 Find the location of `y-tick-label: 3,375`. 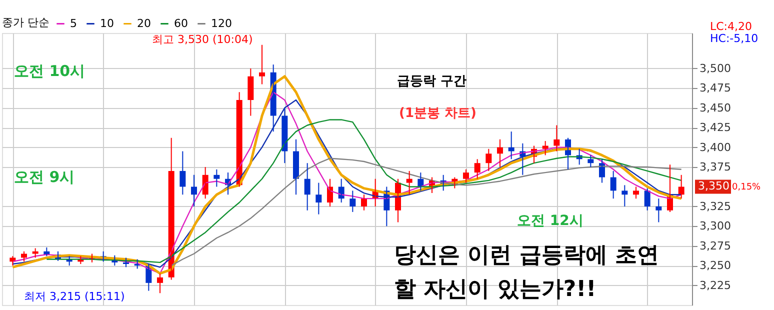

y-tick-label: 3,375 is located at coordinates (715, 167).